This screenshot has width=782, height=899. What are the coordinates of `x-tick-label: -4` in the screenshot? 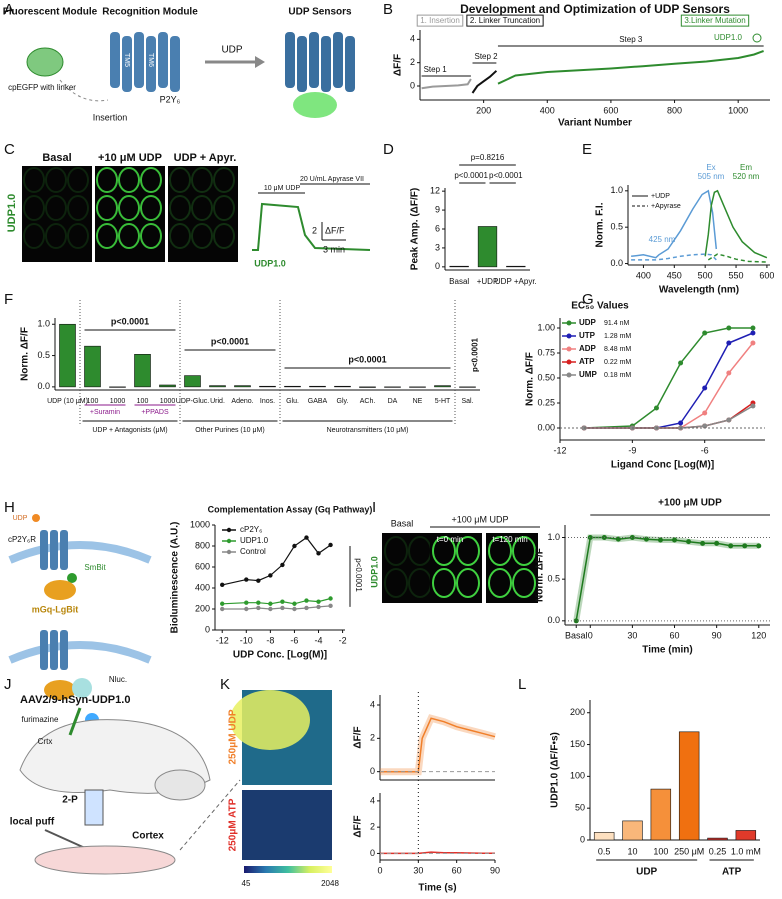 It's located at (319, 640).